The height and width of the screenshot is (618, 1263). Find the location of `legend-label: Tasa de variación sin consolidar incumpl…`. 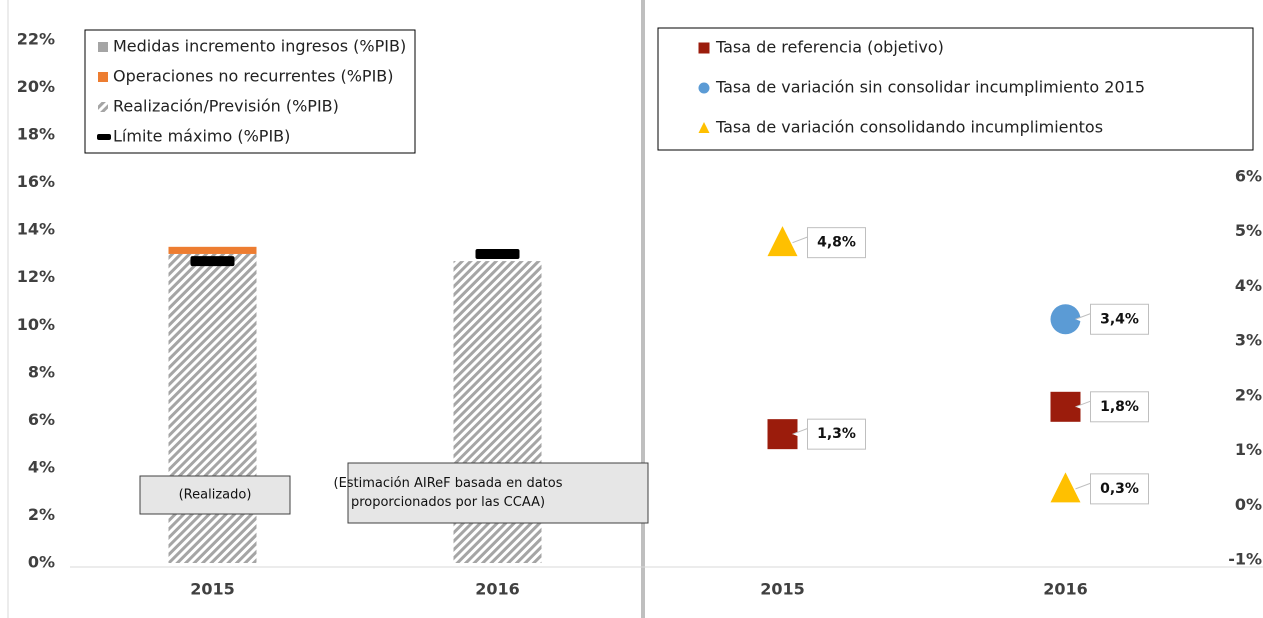

legend-label: Tasa de variación sin consolidar incumpl… is located at coordinates (930, 87).